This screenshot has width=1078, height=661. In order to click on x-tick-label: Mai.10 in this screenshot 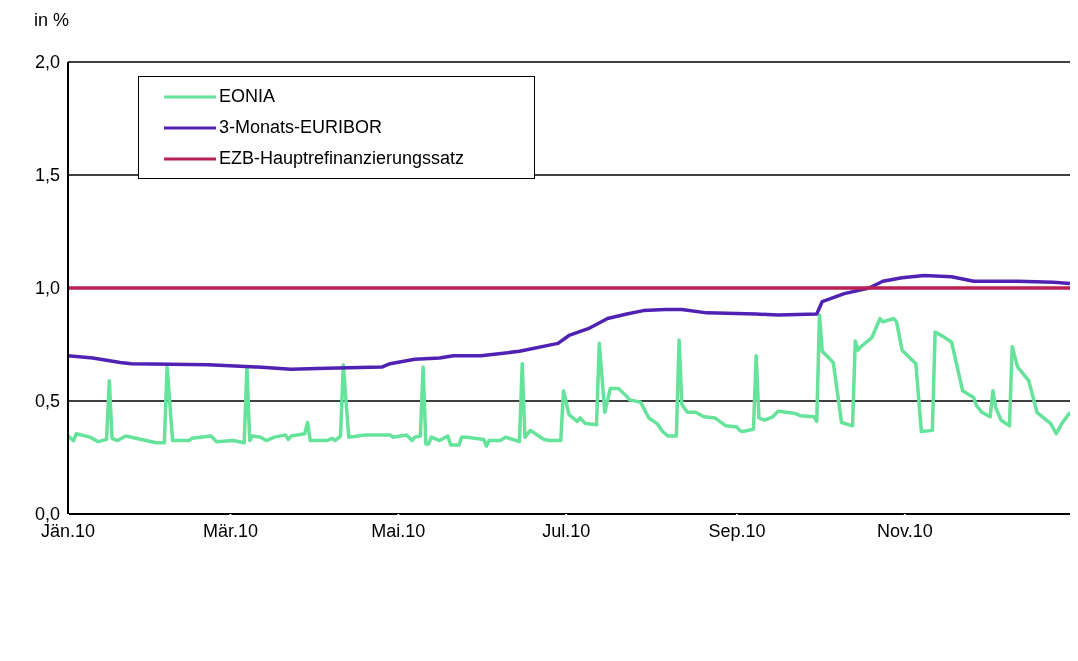, I will do `click(398, 530)`.